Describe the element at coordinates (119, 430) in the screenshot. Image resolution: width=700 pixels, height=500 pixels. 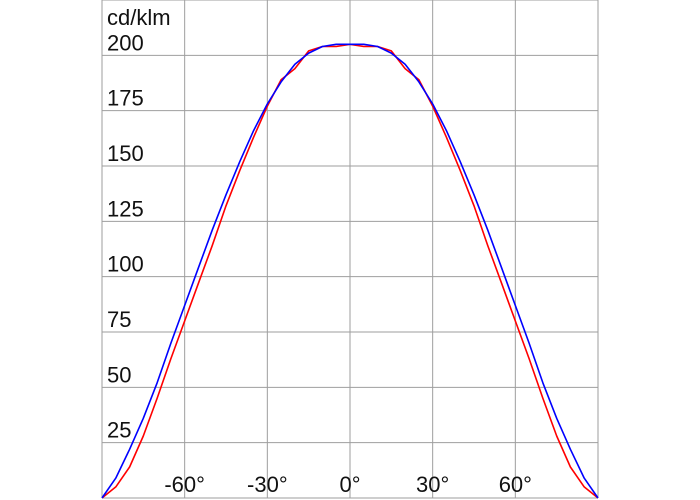
I see `y-tick-label: 25` at that location.